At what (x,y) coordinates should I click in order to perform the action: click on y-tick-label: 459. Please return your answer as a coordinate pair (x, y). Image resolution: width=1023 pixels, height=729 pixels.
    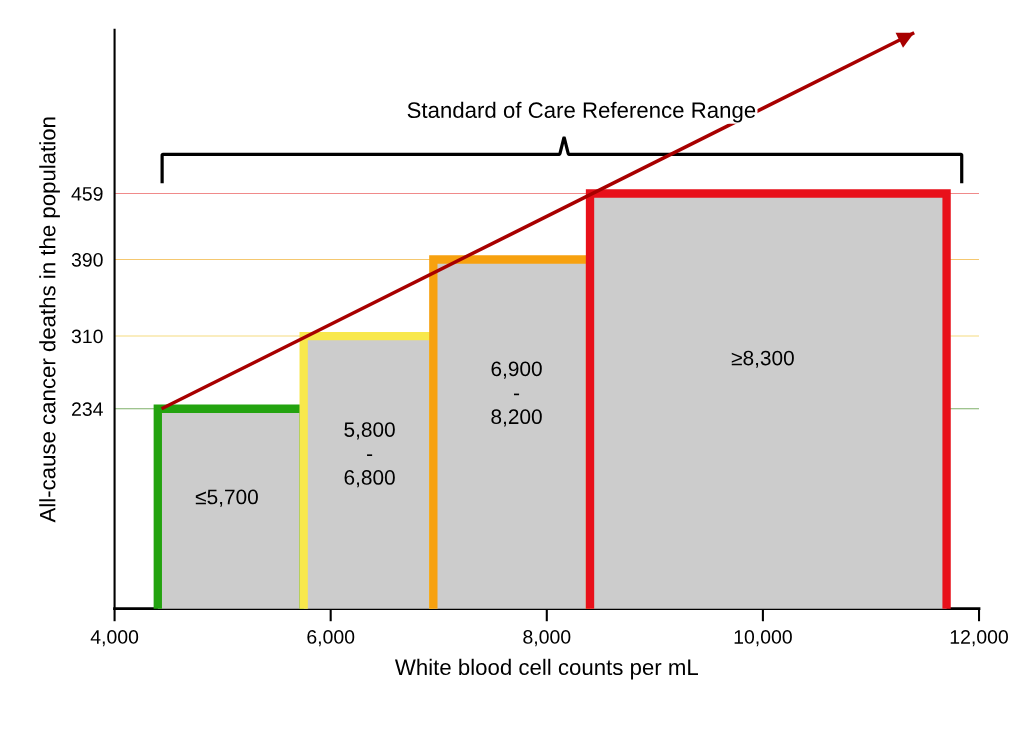
    Looking at the image, I should click on (87, 193).